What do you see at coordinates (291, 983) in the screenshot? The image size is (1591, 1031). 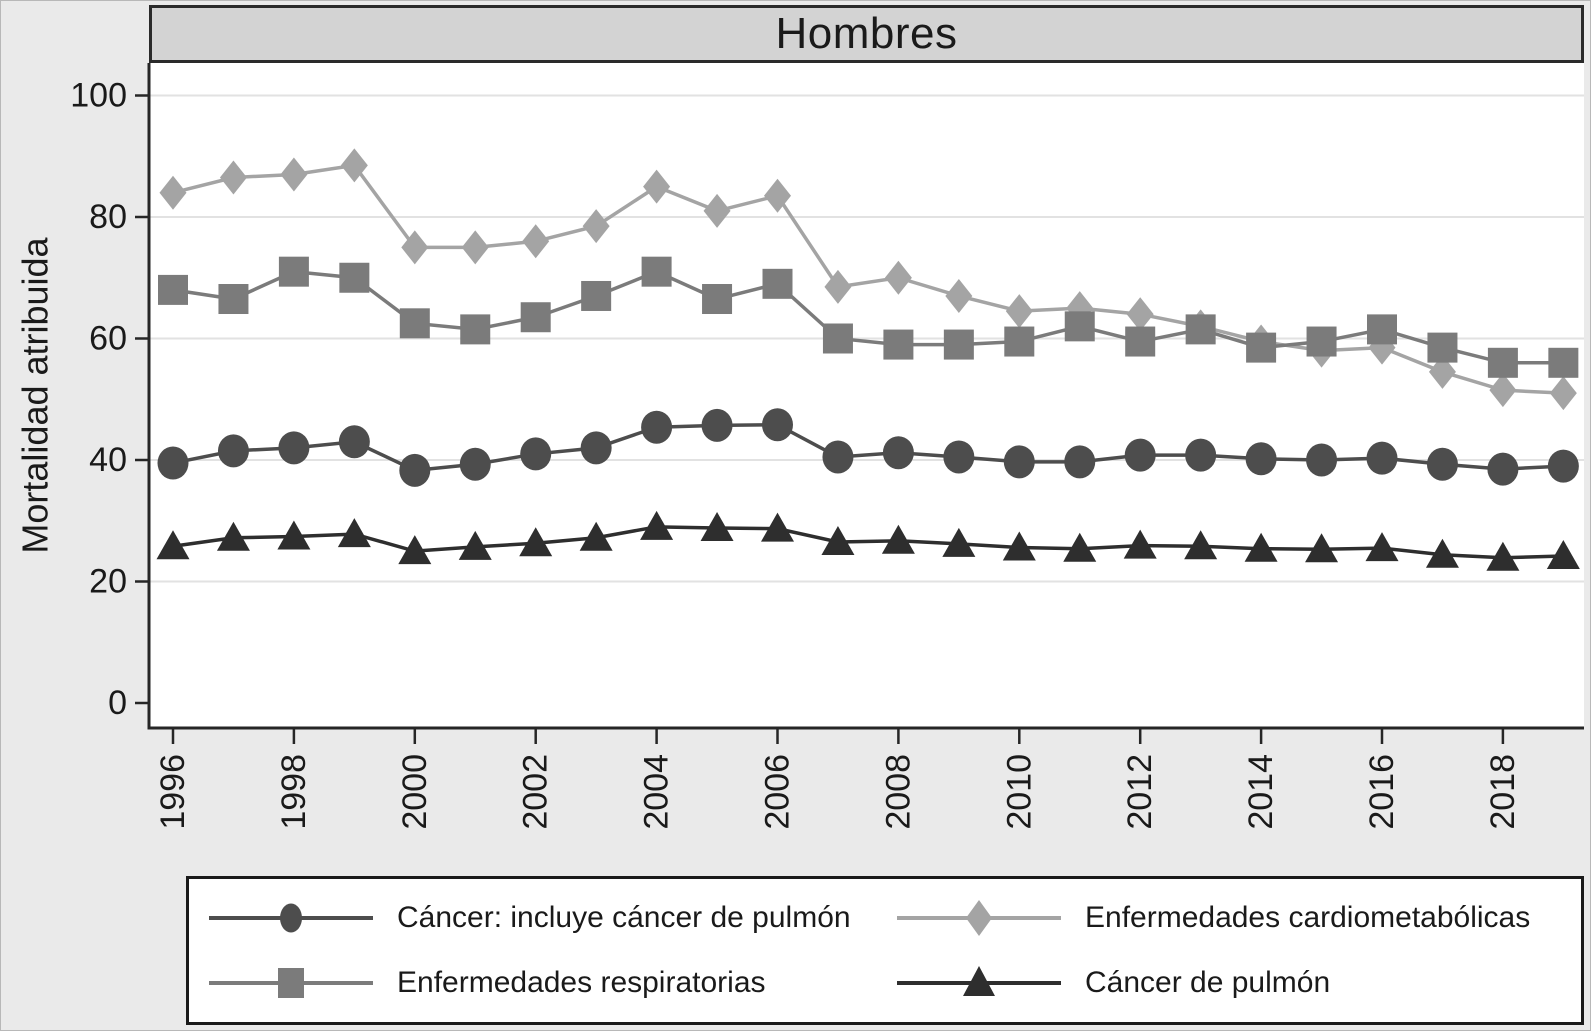 I see `square-series-key-icon` at bounding box center [291, 983].